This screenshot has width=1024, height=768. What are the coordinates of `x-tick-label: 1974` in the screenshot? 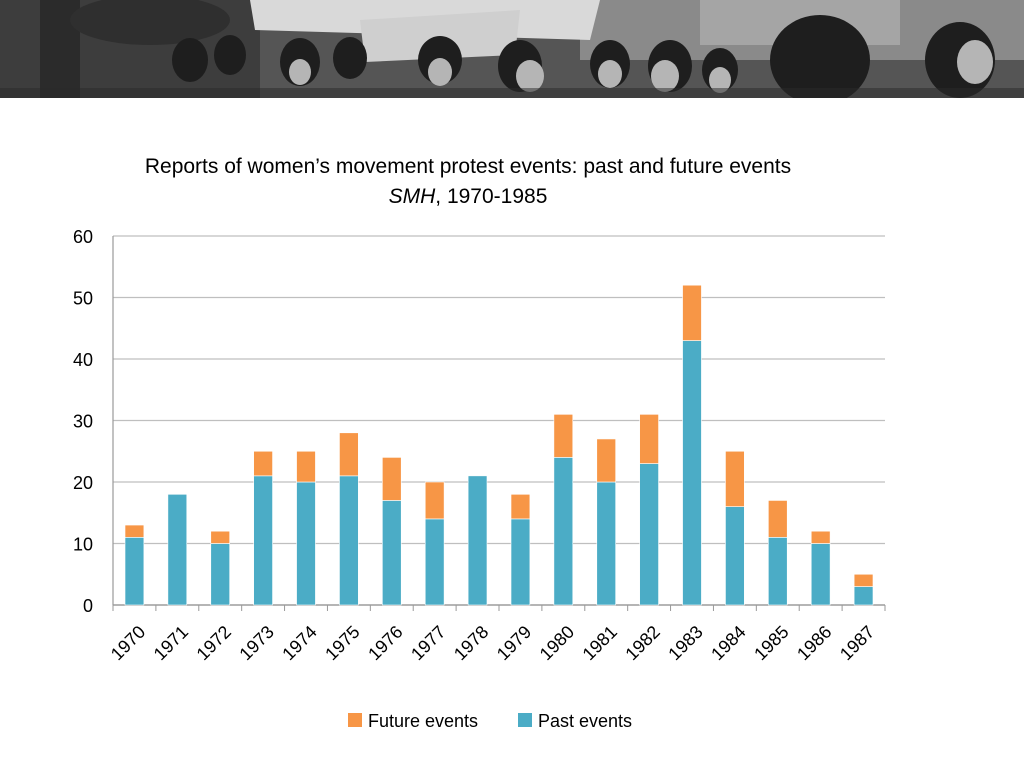 It's located at (299, 643).